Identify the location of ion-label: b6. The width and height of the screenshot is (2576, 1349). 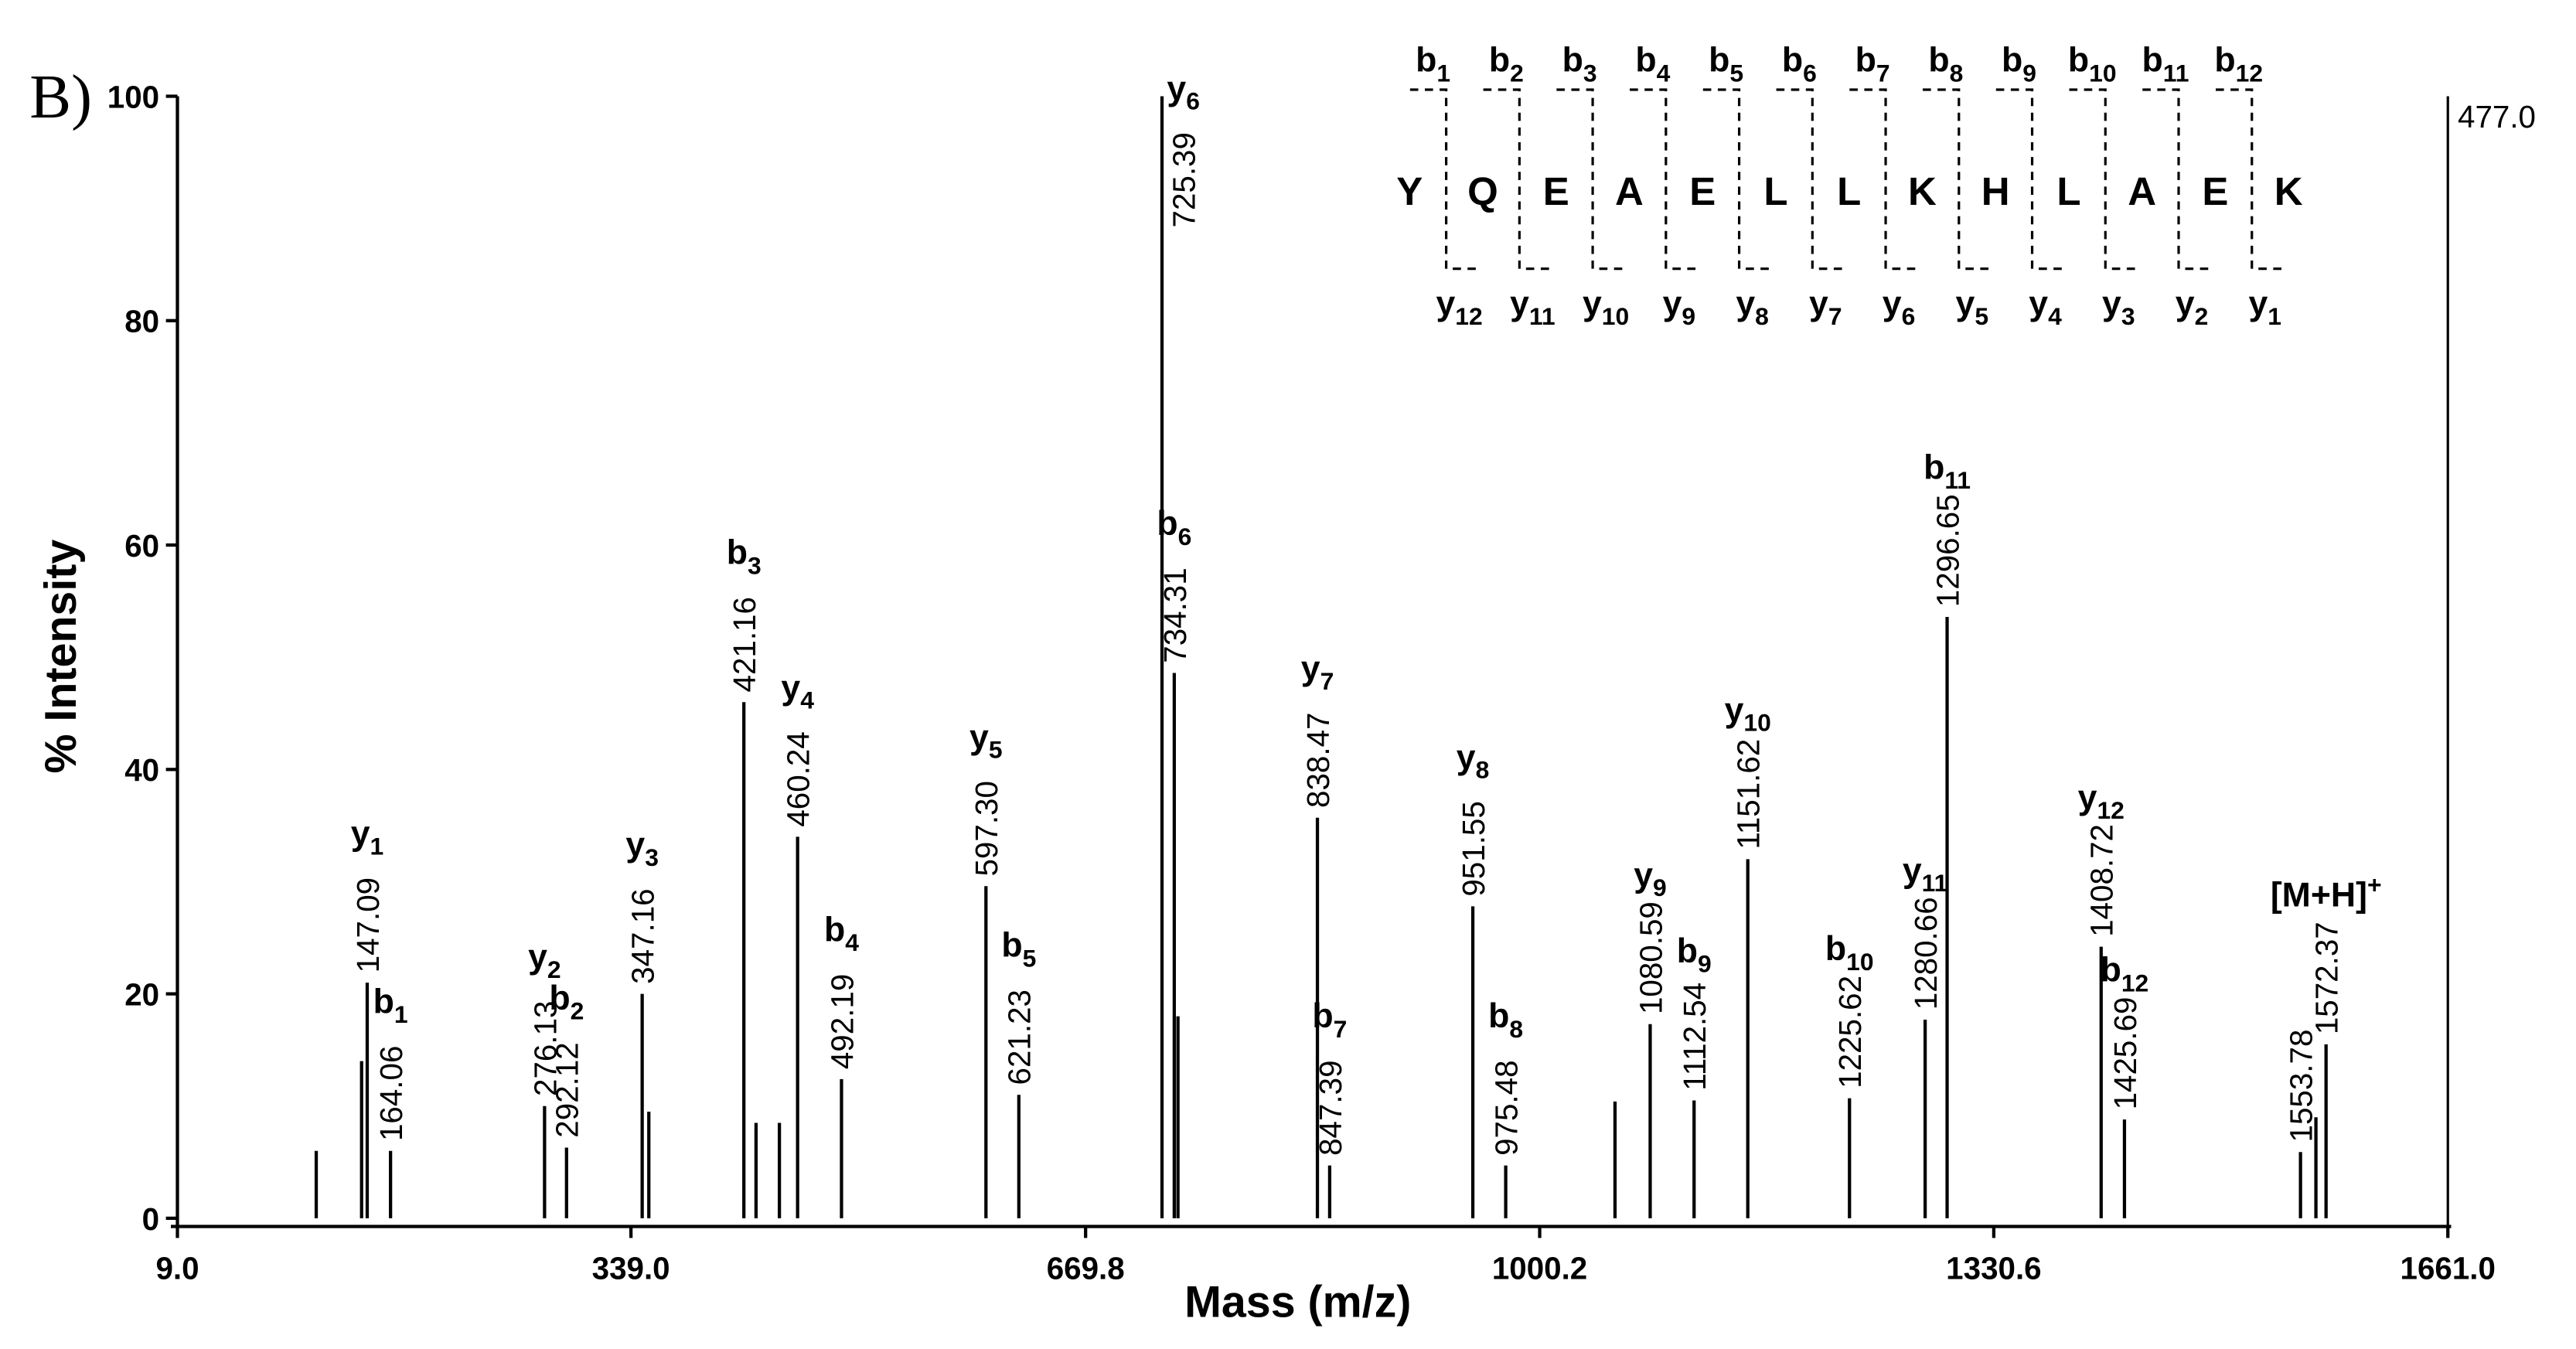
(1174, 527).